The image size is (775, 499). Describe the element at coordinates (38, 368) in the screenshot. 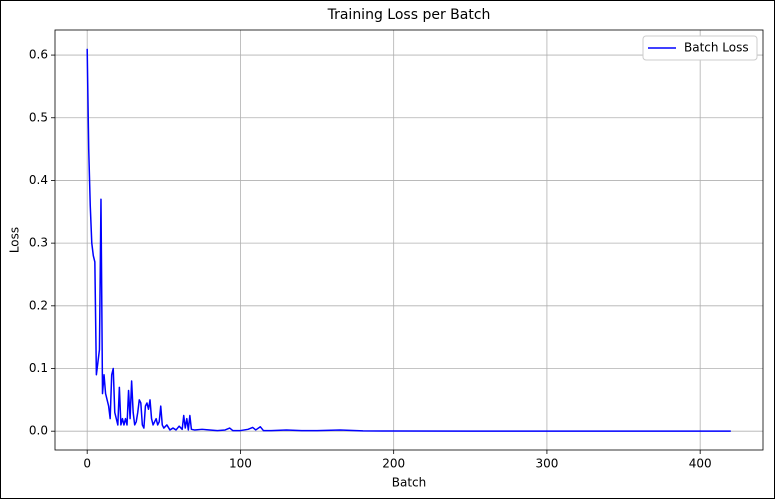

I see `y-tick-label: 0.1` at that location.